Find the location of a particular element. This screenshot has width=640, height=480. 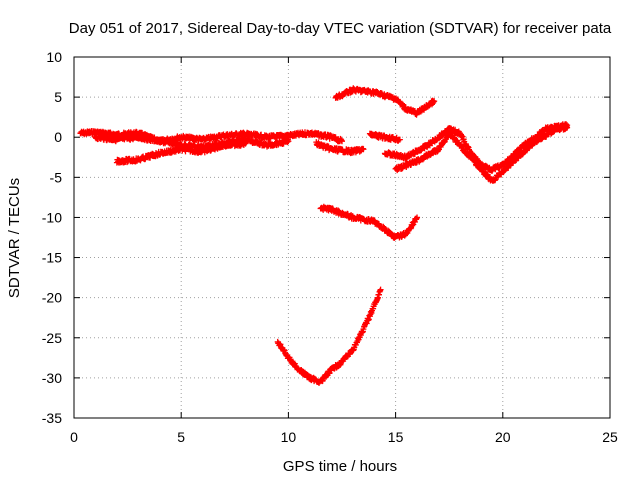

y-tick-label: -35 is located at coordinates (52, 418).